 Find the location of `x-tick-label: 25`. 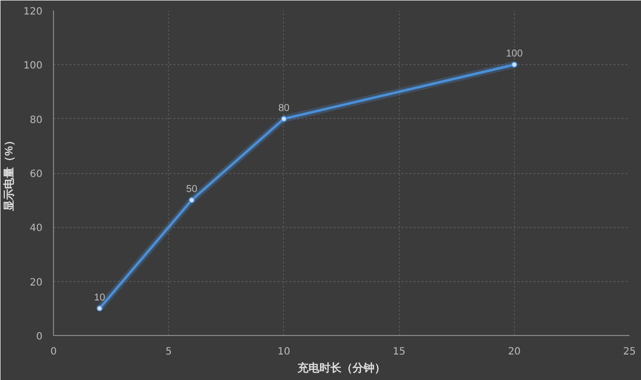

x-tick-label: 25 is located at coordinates (629, 352).